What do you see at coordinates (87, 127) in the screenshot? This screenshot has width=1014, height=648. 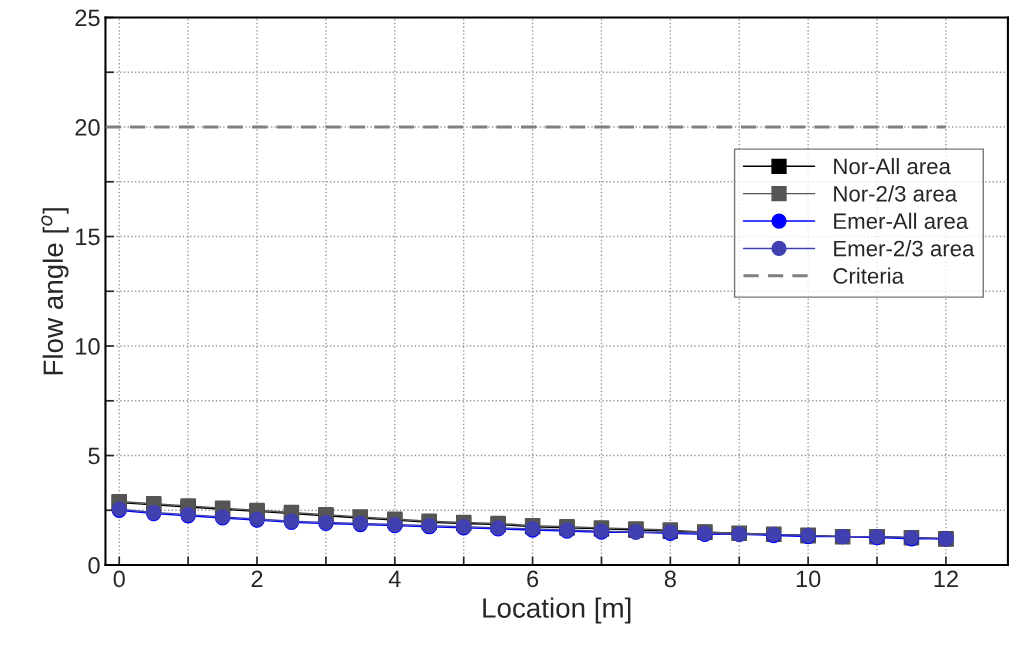 I see `y-tick-label: 20` at bounding box center [87, 127].